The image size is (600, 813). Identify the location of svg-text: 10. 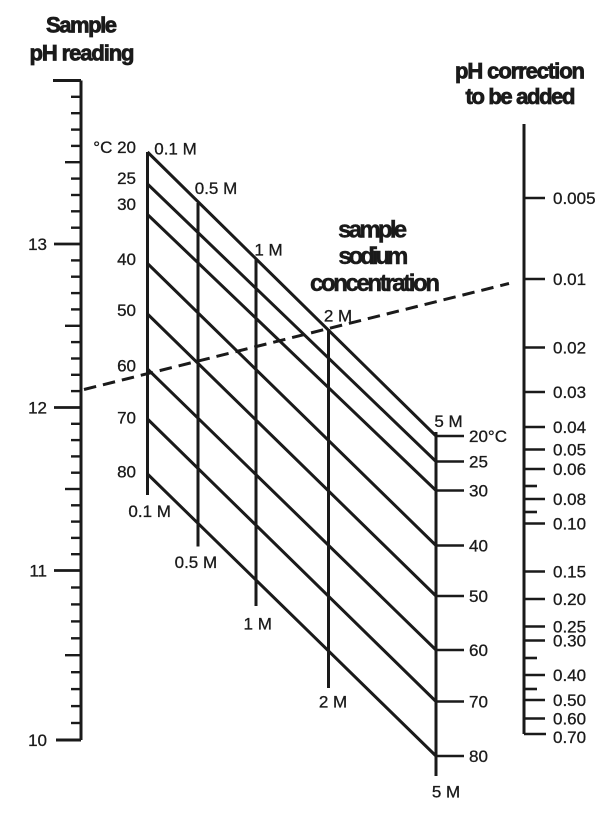
(37, 740).